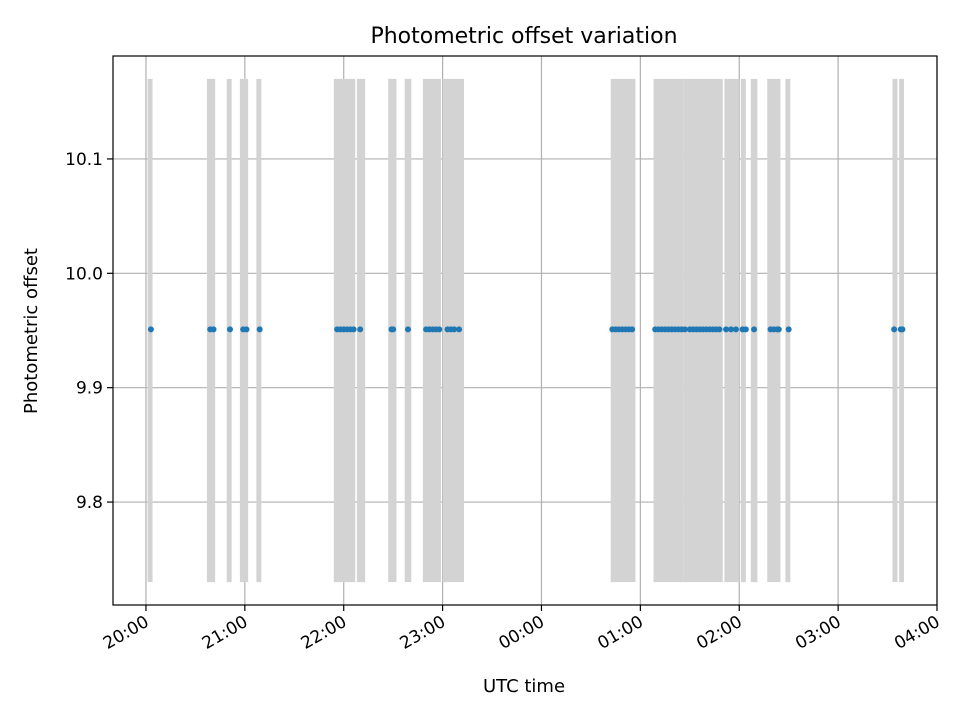 This screenshot has height=720, width=960. What do you see at coordinates (523, 36) in the screenshot?
I see `chart-title: Photometric offset variation` at bounding box center [523, 36].